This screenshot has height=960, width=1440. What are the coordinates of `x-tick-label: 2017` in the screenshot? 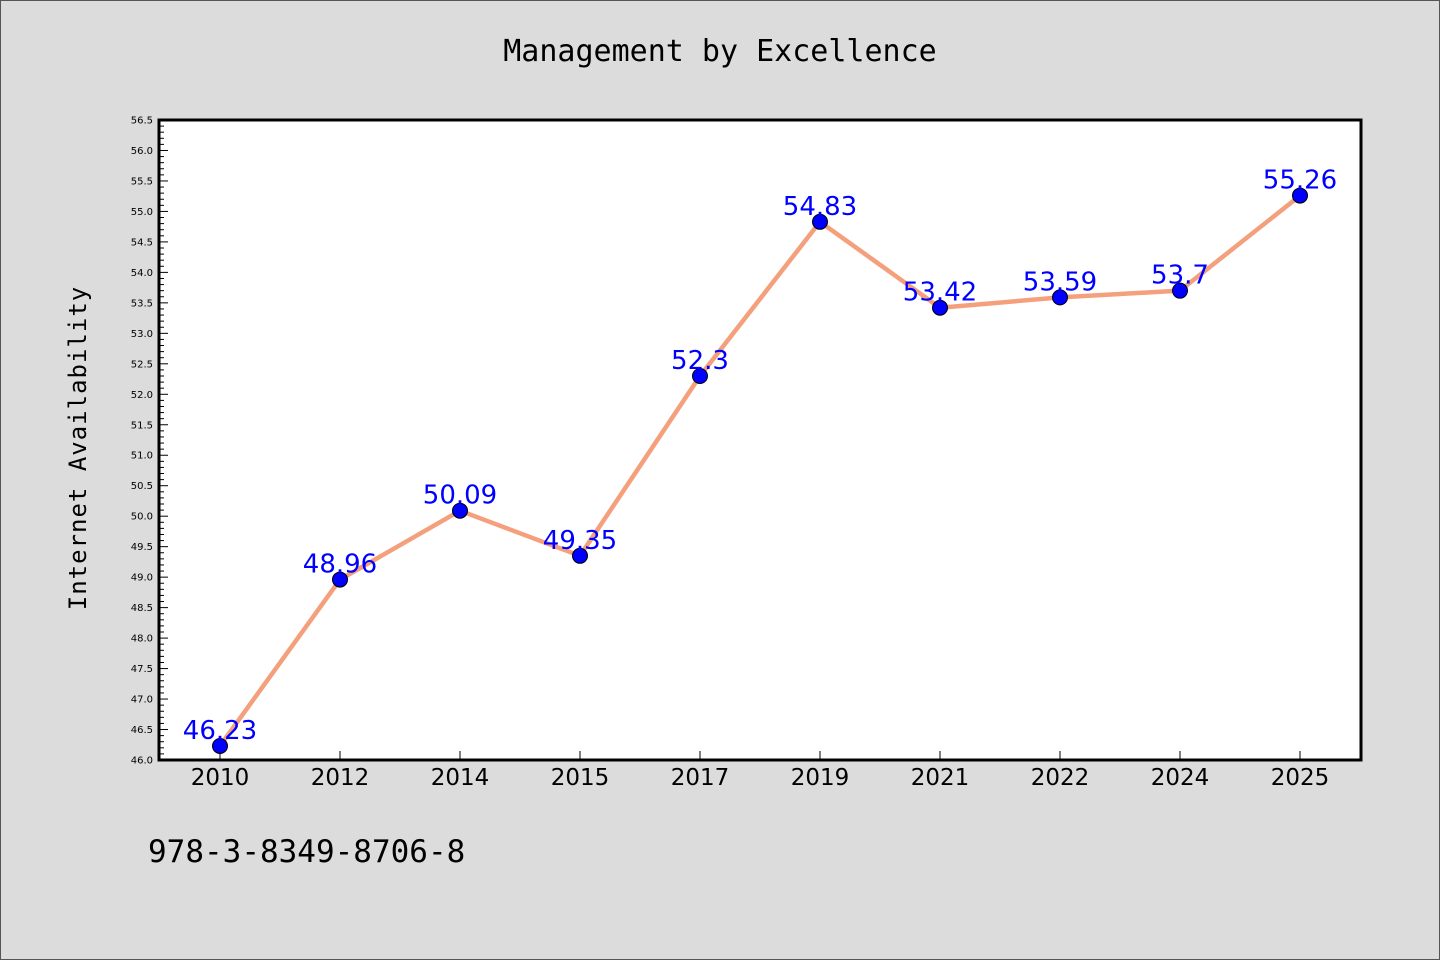 It's located at (700, 778).